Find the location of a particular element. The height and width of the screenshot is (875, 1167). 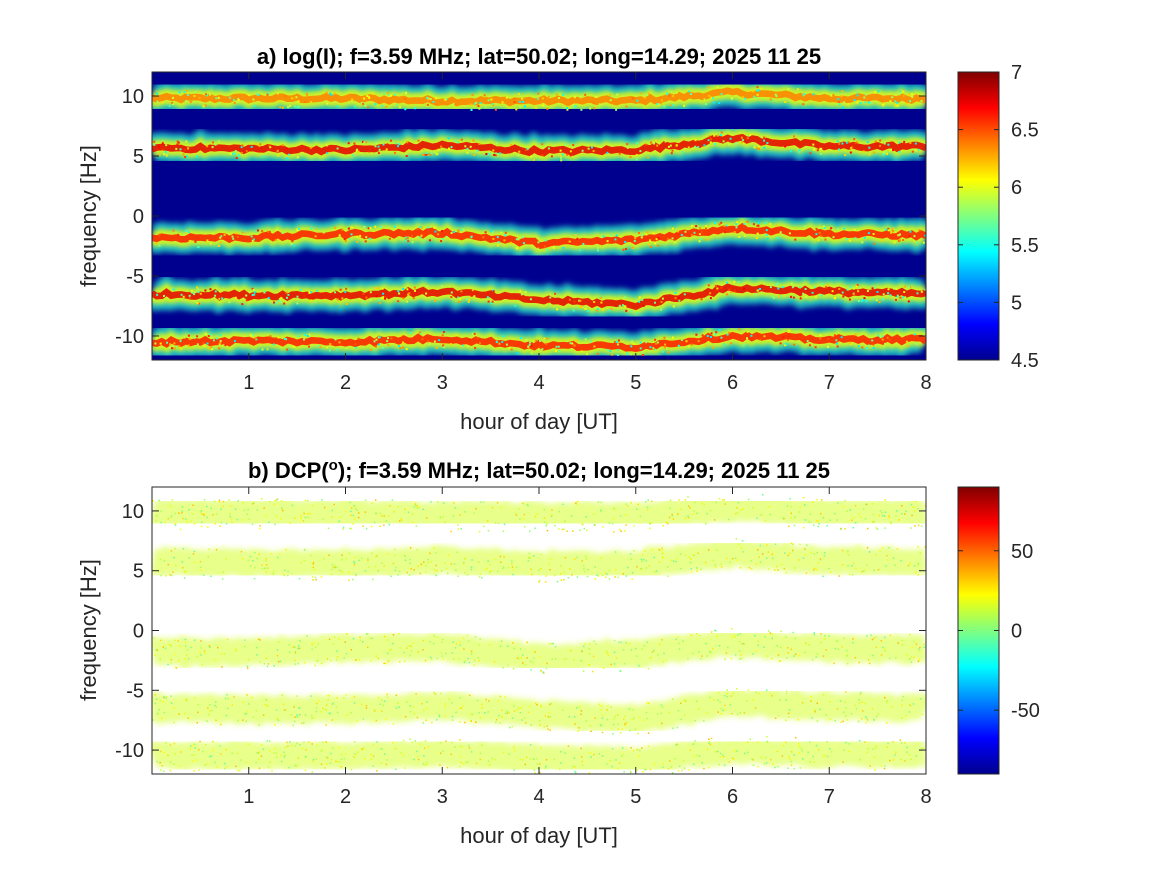

x-tick-label: 7 is located at coordinates (829, 797).